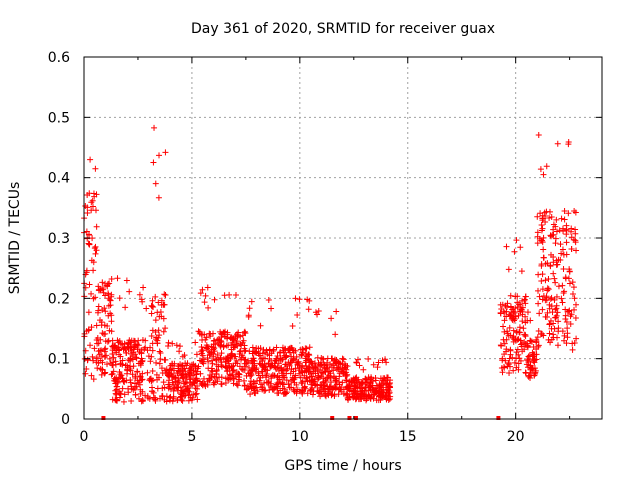 The height and width of the screenshot is (480, 640). Describe the element at coordinates (349, 418) in the screenshot. I see `zero-marker` at that location.